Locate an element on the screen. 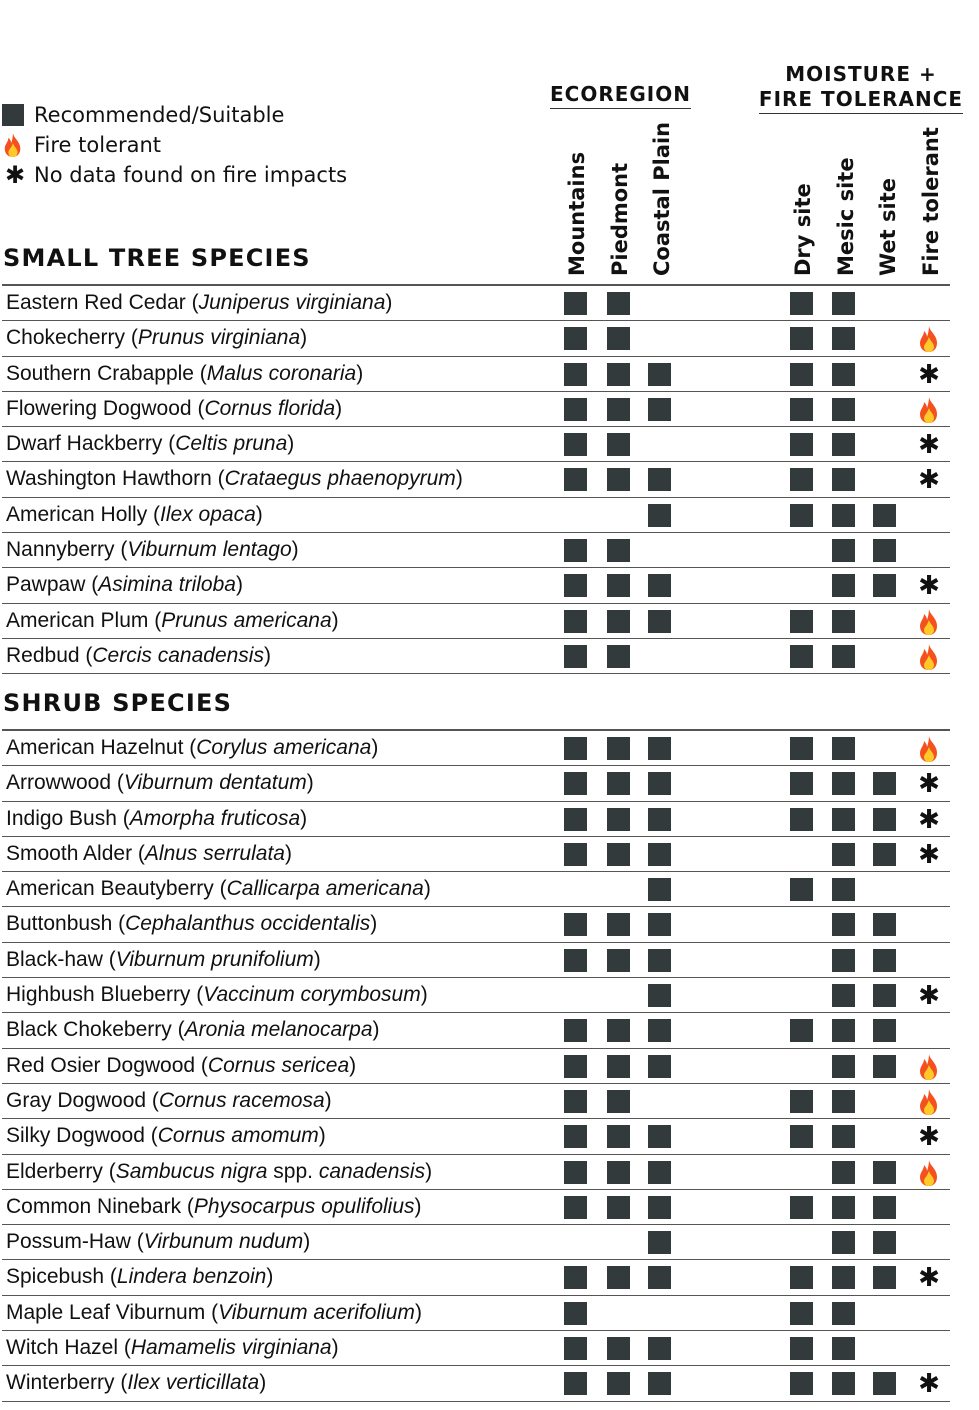  table-row: Redbud (Cercis canadensis) is located at coordinates (476, 657).